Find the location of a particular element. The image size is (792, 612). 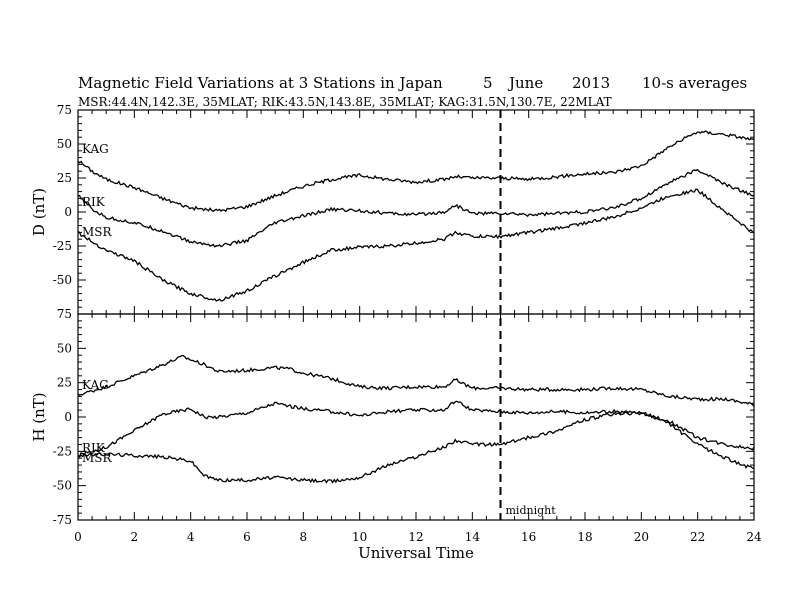

h-ytick-label: -50 is located at coordinates (62, 486).